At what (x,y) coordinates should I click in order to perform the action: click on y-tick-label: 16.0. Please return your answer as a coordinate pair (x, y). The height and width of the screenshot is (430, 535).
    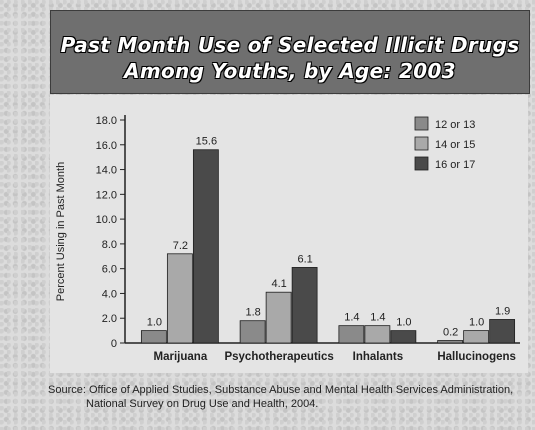
    Looking at the image, I should click on (106, 146).